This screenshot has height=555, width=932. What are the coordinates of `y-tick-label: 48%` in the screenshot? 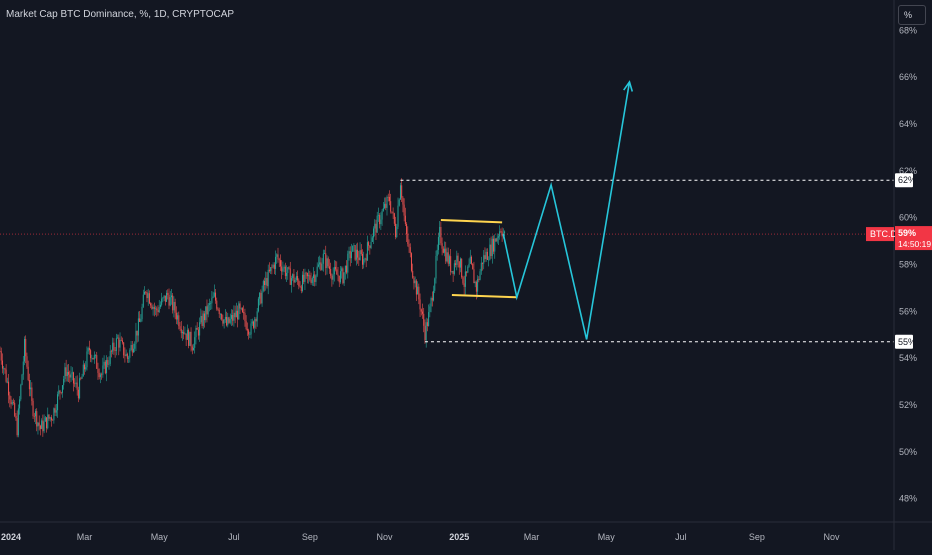 It's located at (908, 499).